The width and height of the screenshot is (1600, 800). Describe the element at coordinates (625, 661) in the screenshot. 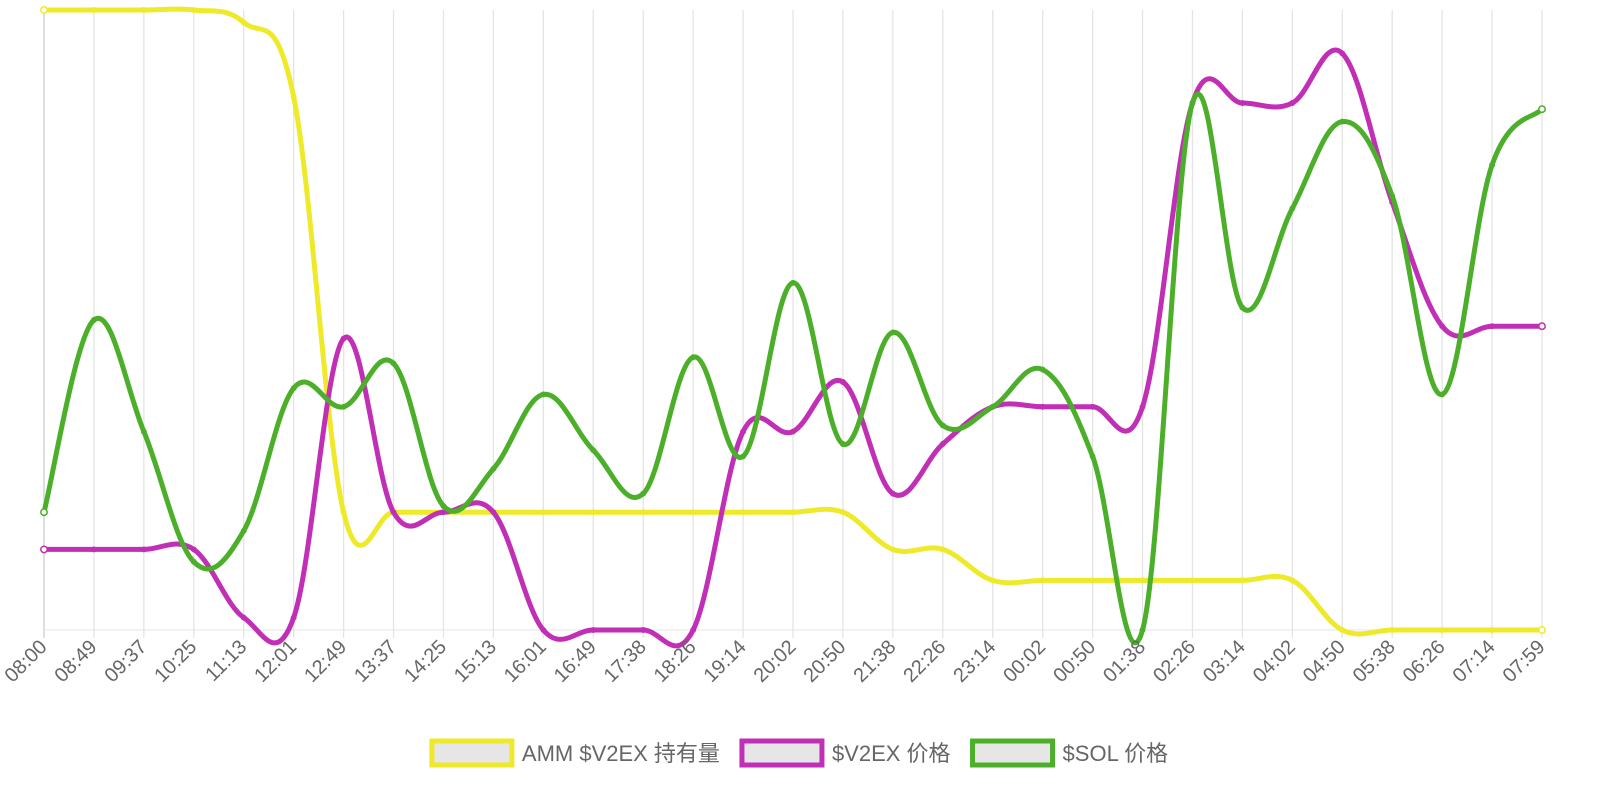

I see `x-tick-label: 17:38` at that location.